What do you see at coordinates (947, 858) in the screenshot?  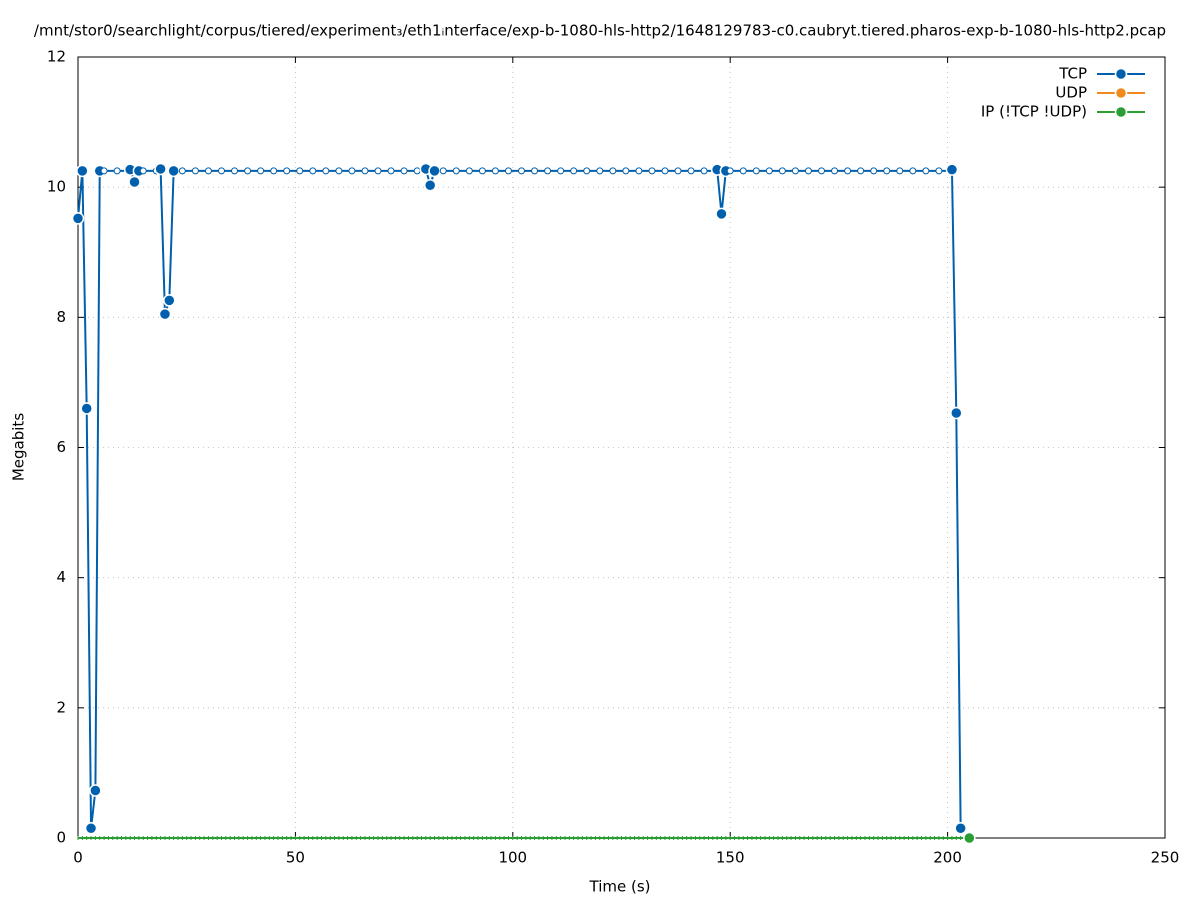 I see `x-tick-label: 200` at bounding box center [947, 858].